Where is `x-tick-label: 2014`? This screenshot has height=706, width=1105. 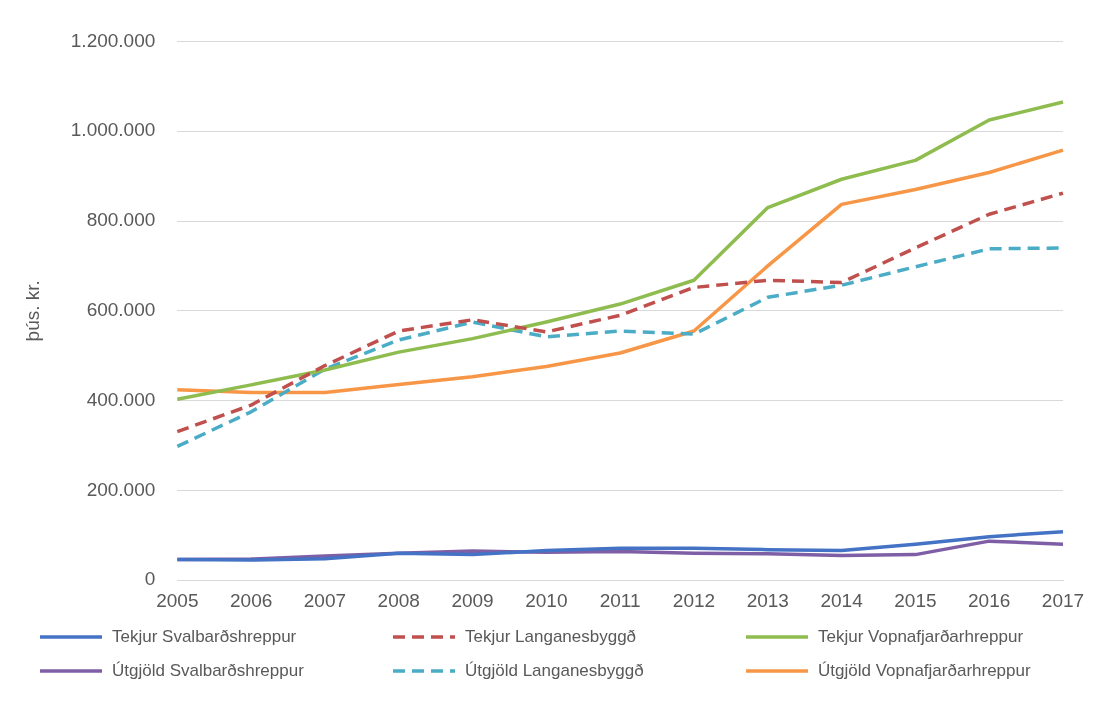
x-tick-label: 2014 is located at coordinates (842, 600).